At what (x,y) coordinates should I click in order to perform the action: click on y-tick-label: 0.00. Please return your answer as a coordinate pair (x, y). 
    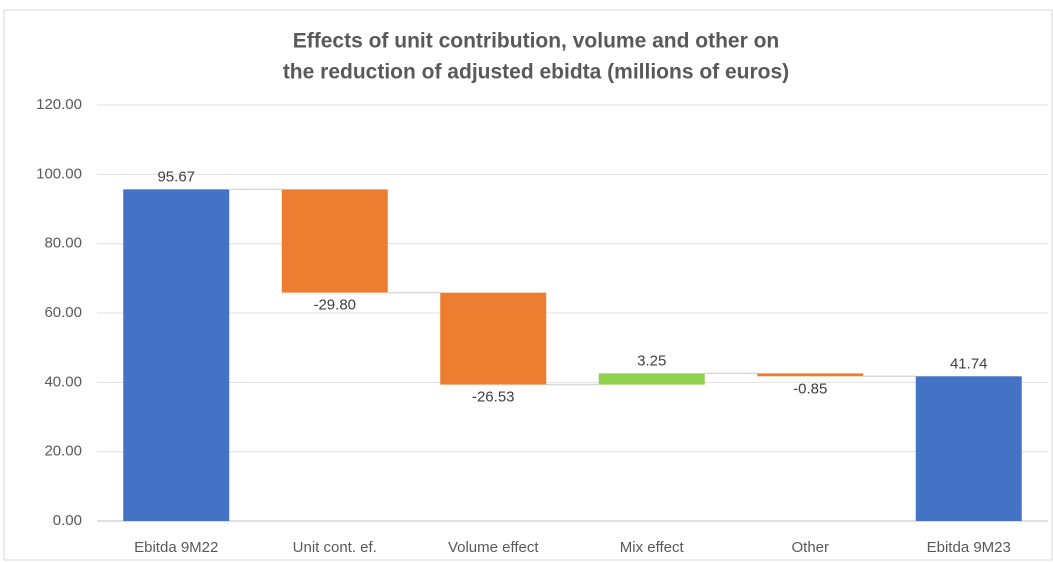
    Looking at the image, I should click on (67, 520).